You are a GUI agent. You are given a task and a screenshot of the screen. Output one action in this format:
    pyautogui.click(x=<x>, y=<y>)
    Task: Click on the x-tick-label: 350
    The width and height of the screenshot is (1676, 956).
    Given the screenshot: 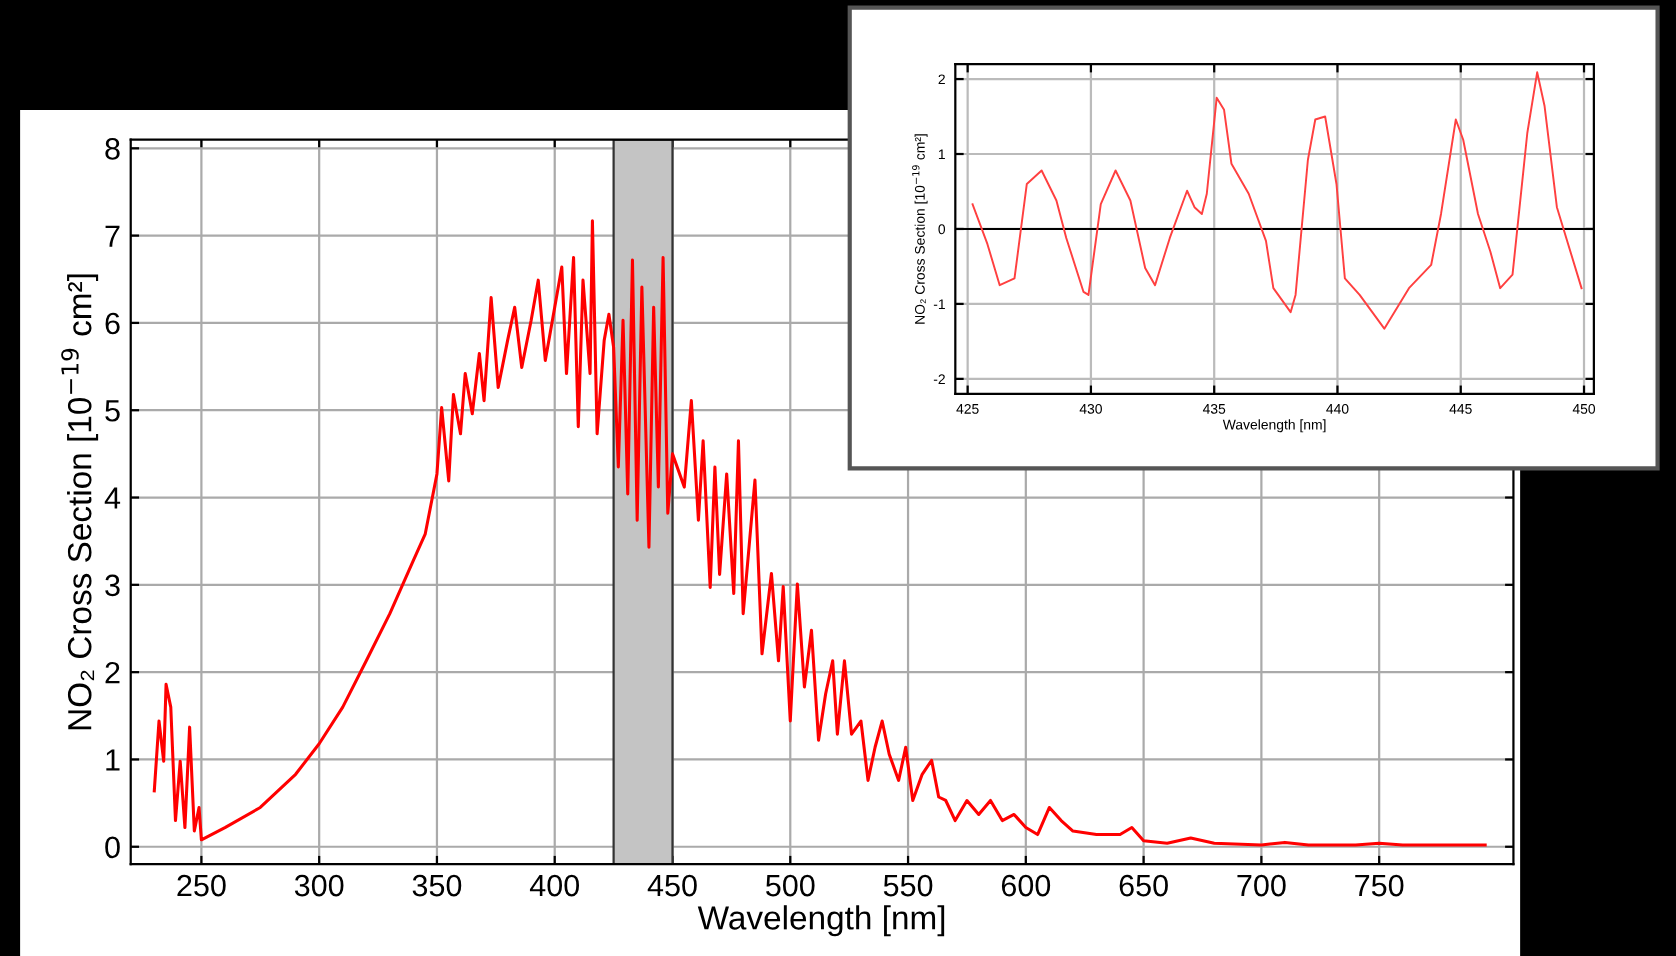 What is the action you would take?
    pyautogui.click(x=437, y=885)
    